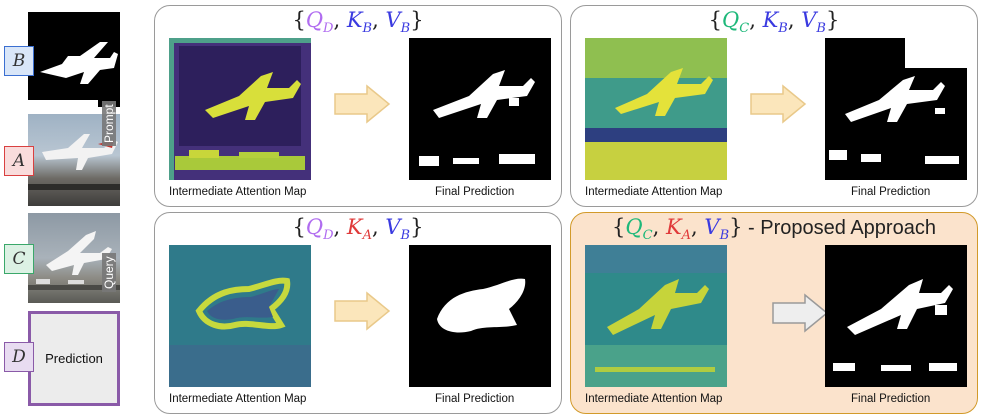 The width and height of the screenshot is (984, 416). What do you see at coordinates (839, 228) in the screenshot?
I see `proposed-approach-label: - Proposed Approach` at bounding box center [839, 228].